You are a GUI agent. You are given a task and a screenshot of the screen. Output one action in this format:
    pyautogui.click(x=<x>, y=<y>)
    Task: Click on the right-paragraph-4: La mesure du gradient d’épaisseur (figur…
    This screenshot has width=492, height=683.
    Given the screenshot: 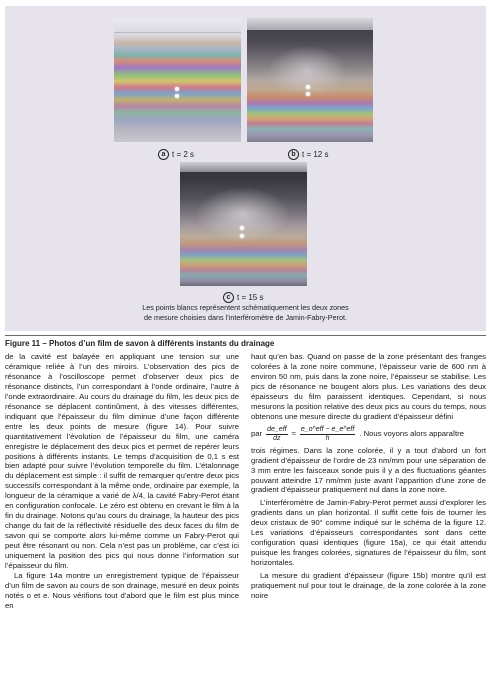 What is the action you would take?
    pyautogui.click(x=368, y=586)
    